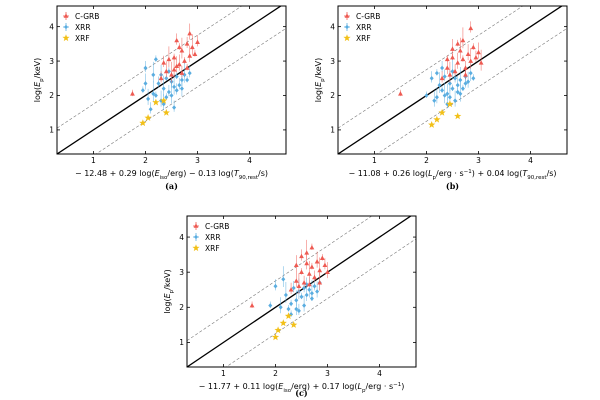 The height and width of the screenshot is (400, 600). What do you see at coordinates (171, 186) in the screenshot?
I see `panel-caption: (a)` at bounding box center [171, 186].